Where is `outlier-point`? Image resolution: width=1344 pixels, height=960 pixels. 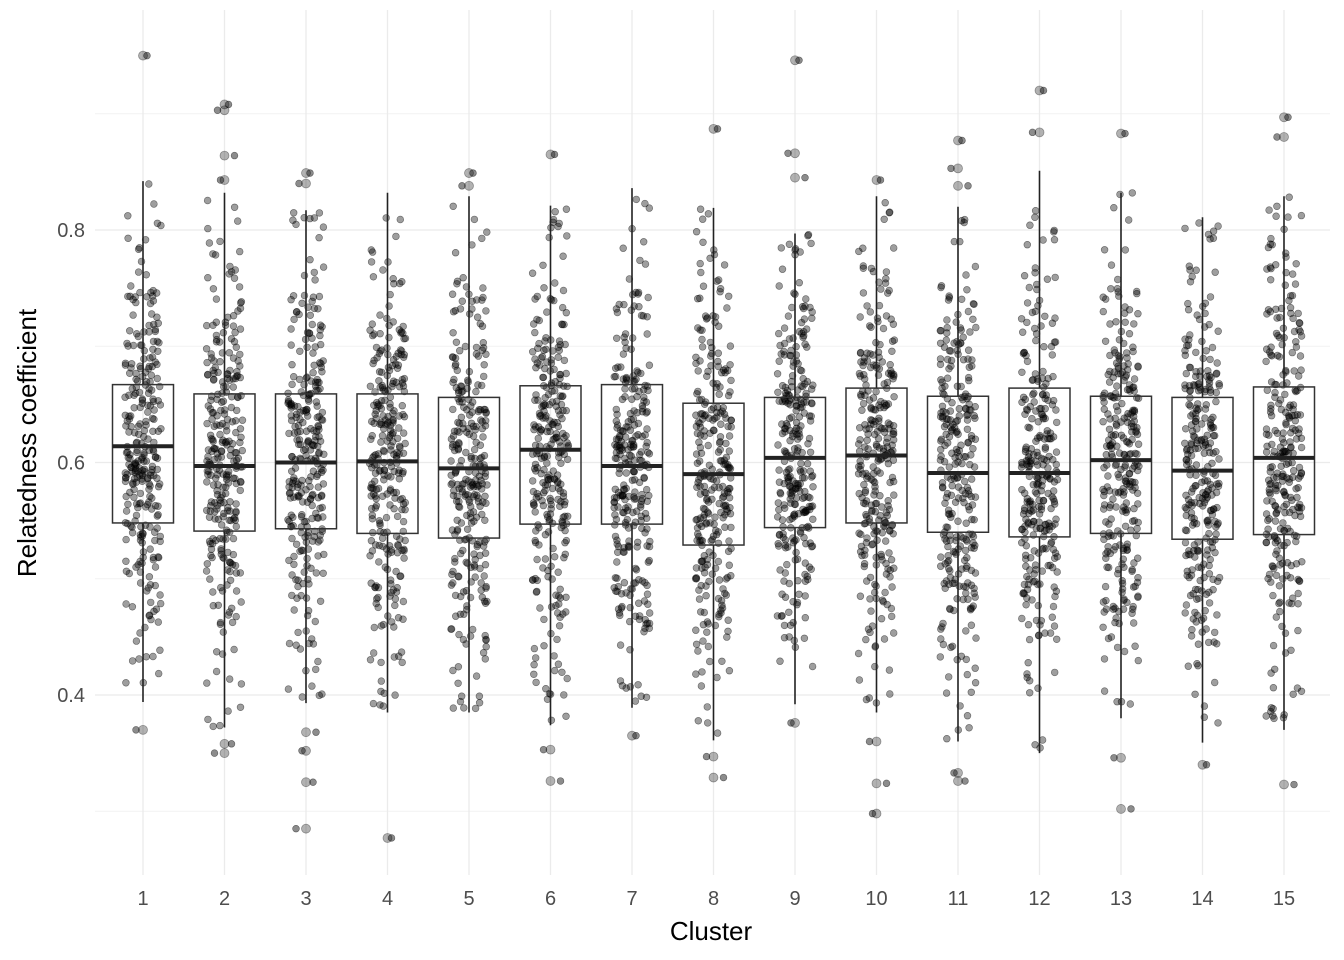 outlier-point is located at coordinates (795, 177).